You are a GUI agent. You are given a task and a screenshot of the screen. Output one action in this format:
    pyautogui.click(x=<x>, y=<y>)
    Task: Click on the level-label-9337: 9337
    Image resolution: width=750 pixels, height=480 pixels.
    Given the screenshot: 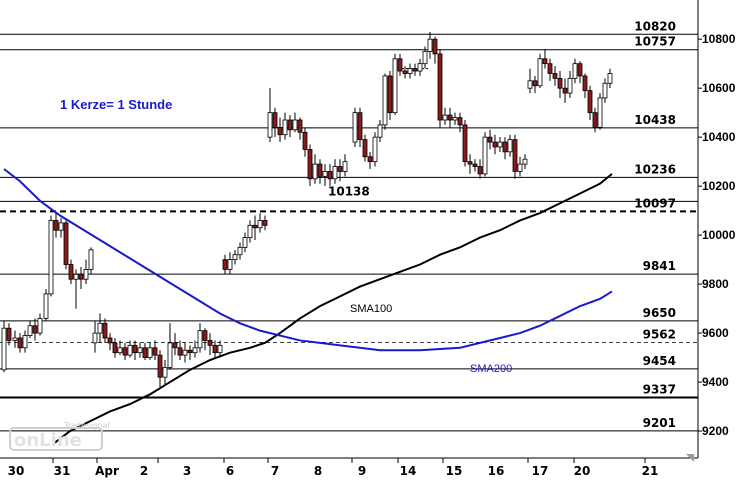 What is the action you would take?
    pyautogui.click(x=659, y=390)
    